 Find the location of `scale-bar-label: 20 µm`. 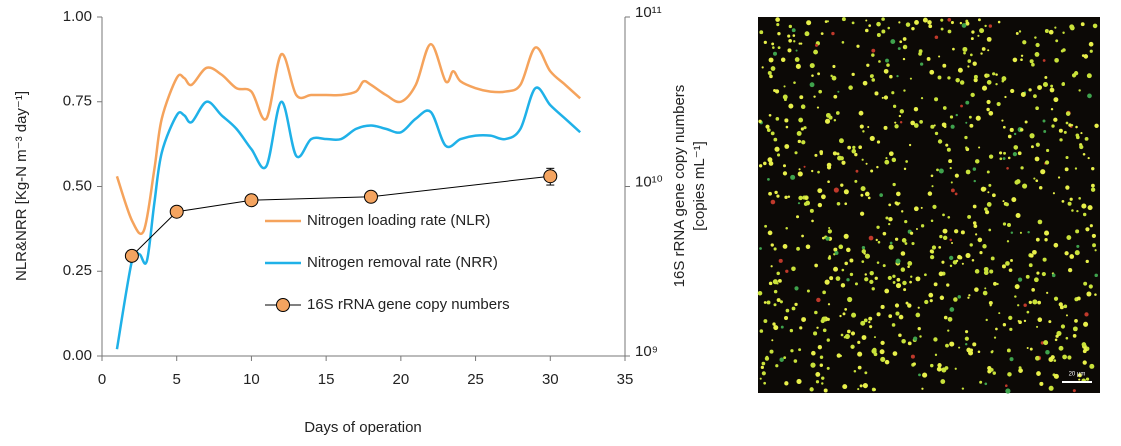

scale-bar-label: 20 µm is located at coordinates (1077, 375).